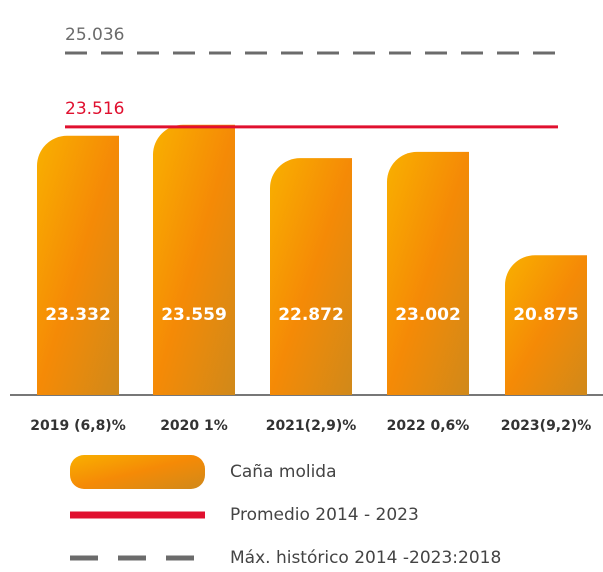 Image resolution: width=603 pixels, height=572 pixels. Describe the element at coordinates (283, 472) in the screenshot. I see `legend-label: Caña molida` at that location.